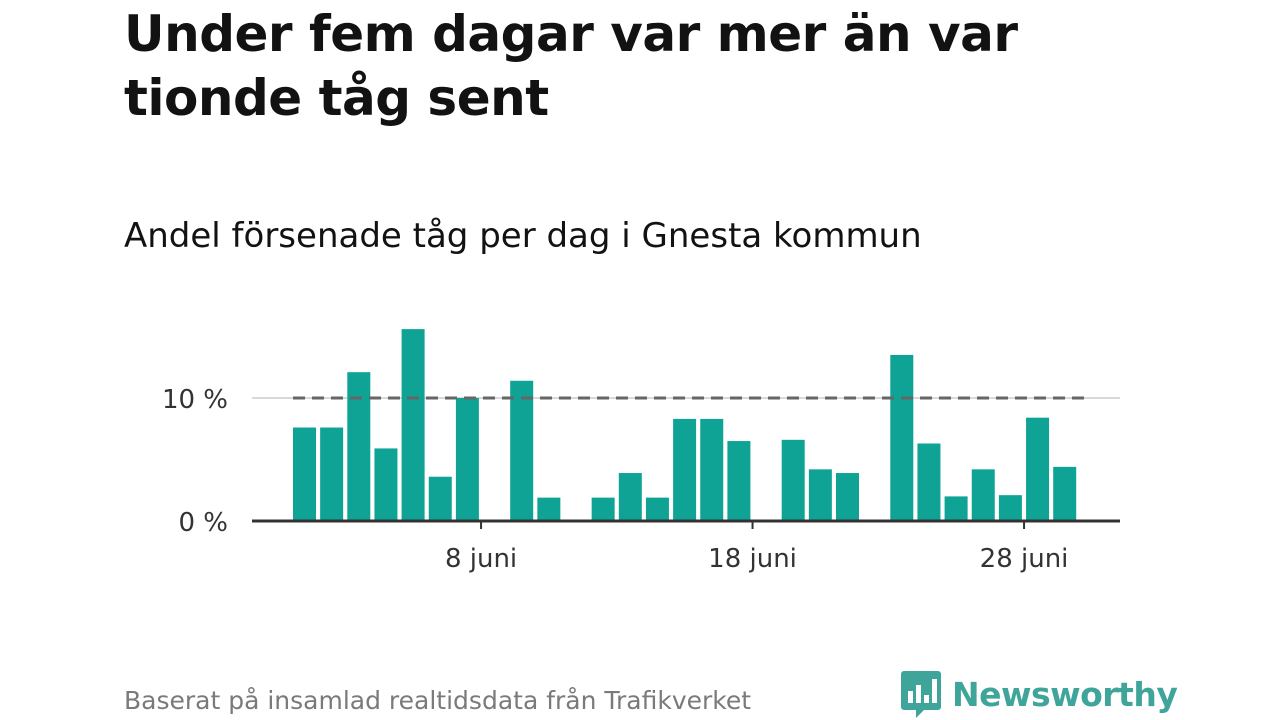  What do you see at coordinates (481, 559) in the screenshot?
I see `x-tick-label: 8 juni` at bounding box center [481, 559].